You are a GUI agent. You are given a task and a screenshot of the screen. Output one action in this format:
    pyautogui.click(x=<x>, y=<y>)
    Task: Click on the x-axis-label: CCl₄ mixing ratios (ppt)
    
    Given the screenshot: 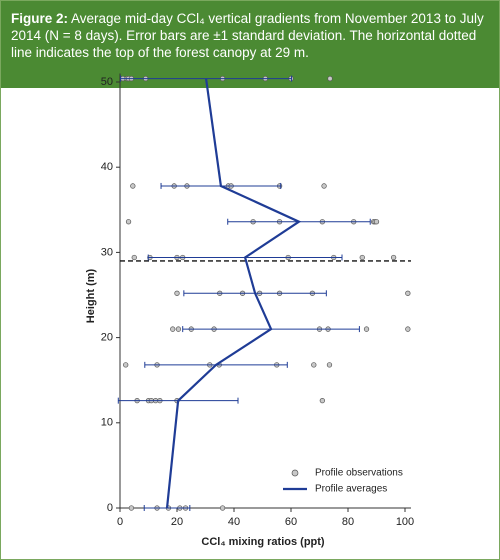 What is the action you would take?
    pyautogui.click(x=263, y=542)
    